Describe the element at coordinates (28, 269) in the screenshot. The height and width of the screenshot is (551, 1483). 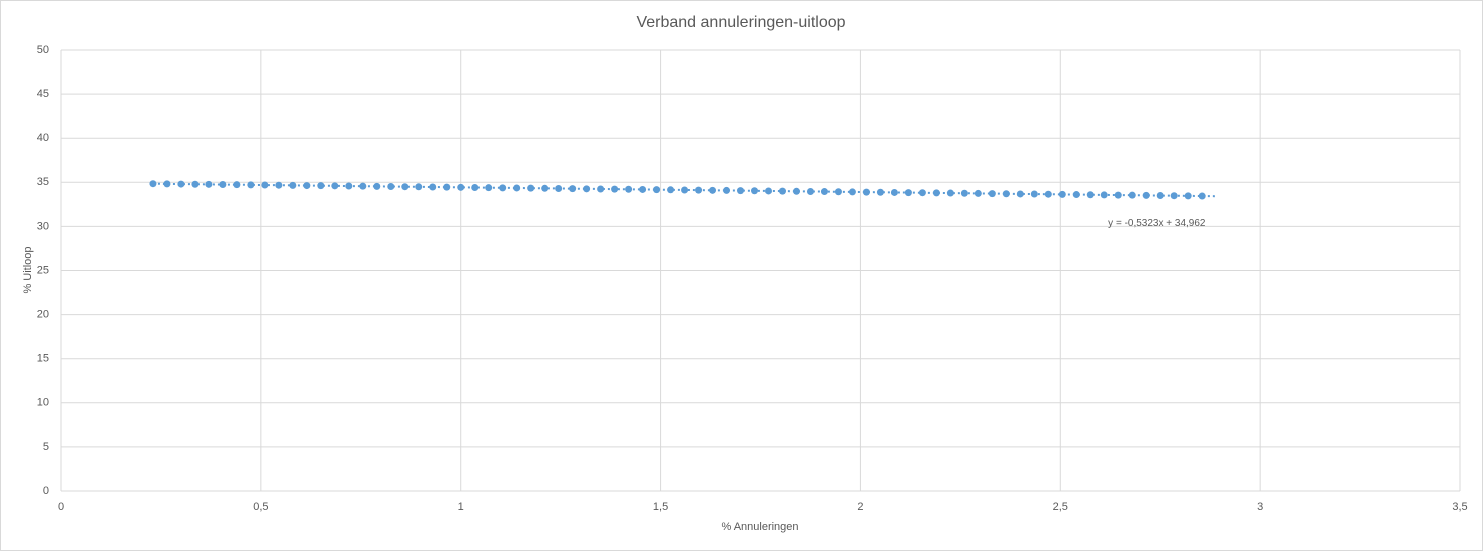
I see `y-axis-label: % Uitloop` at that location.